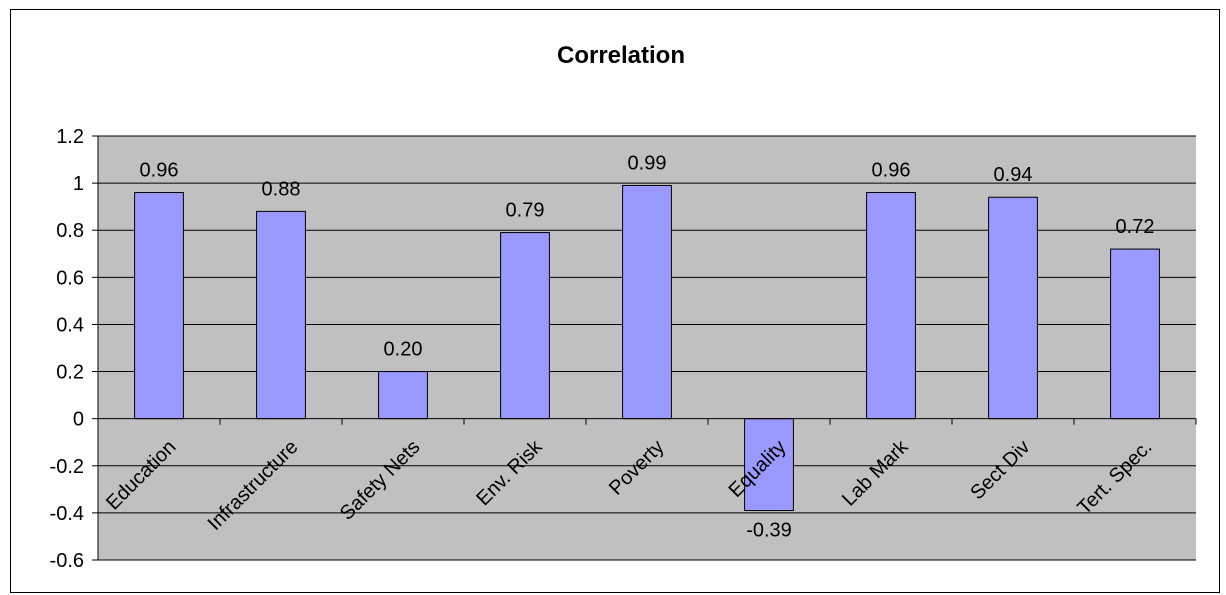  I want to click on data-label: 0.72, so click(1135, 227).